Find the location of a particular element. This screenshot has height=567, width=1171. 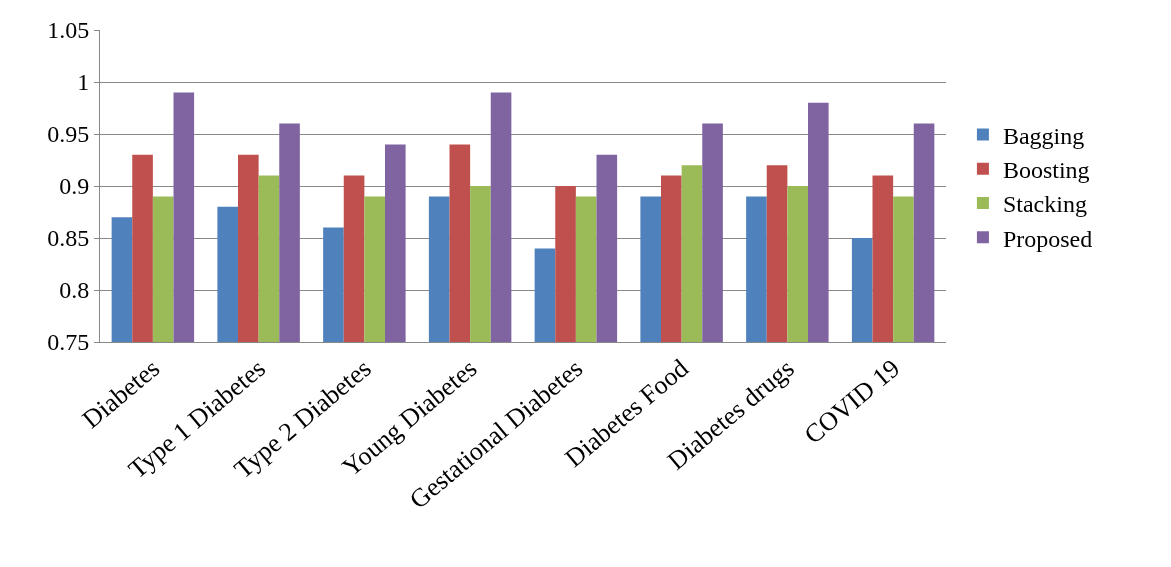

y-tick-label: 0.9 is located at coordinates (74, 186).